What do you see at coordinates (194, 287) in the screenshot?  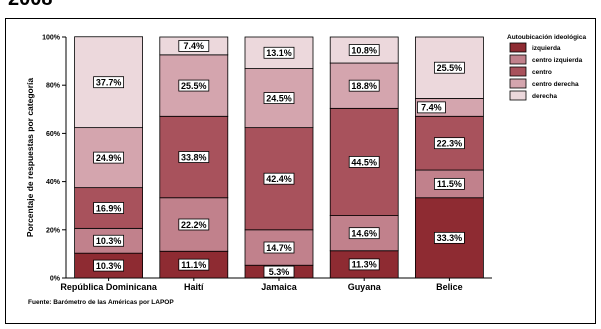 I see `x-category-label: Haití` at bounding box center [194, 287].